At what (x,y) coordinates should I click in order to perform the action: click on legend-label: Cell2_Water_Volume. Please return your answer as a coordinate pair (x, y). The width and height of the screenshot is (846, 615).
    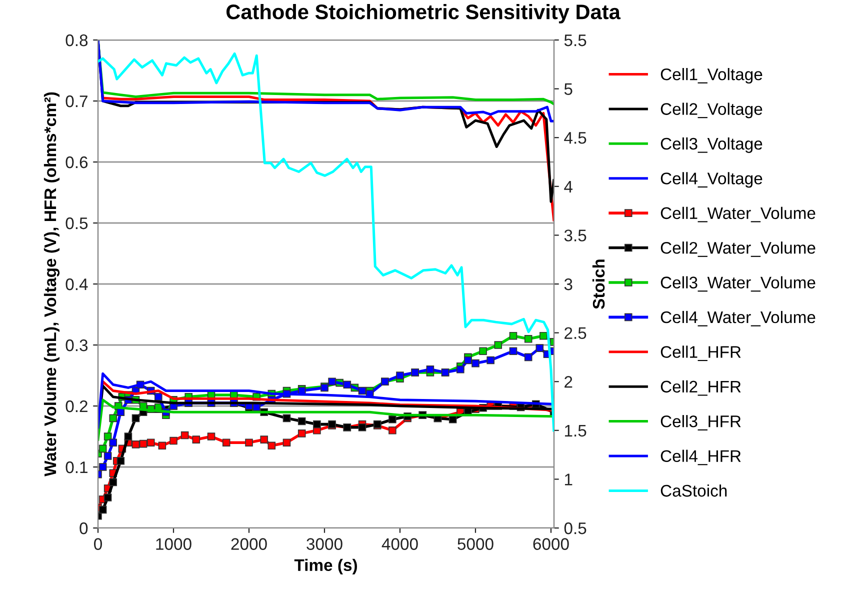
    Looking at the image, I should click on (738, 249).